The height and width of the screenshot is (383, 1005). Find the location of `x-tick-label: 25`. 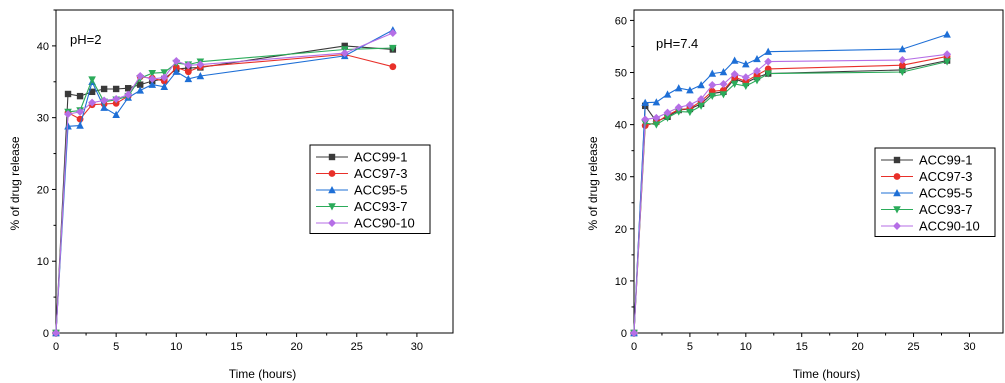

x-tick-label: 25 is located at coordinates (913, 347).